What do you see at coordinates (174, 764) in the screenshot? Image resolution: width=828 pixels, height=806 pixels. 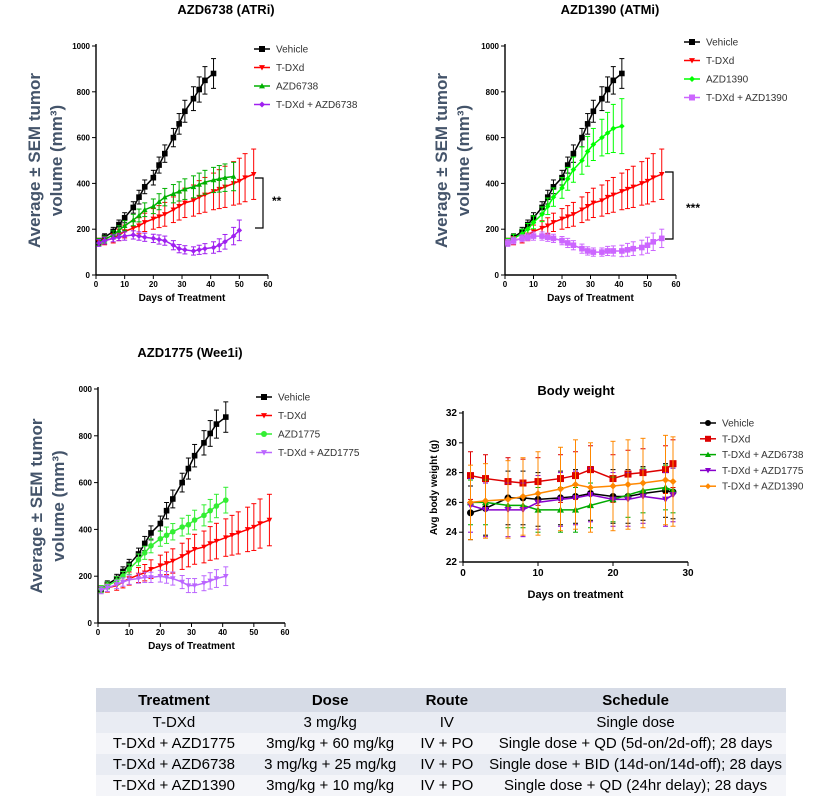 I see `cell-treatment: T-DXd + AZD6738` at bounding box center [174, 764].